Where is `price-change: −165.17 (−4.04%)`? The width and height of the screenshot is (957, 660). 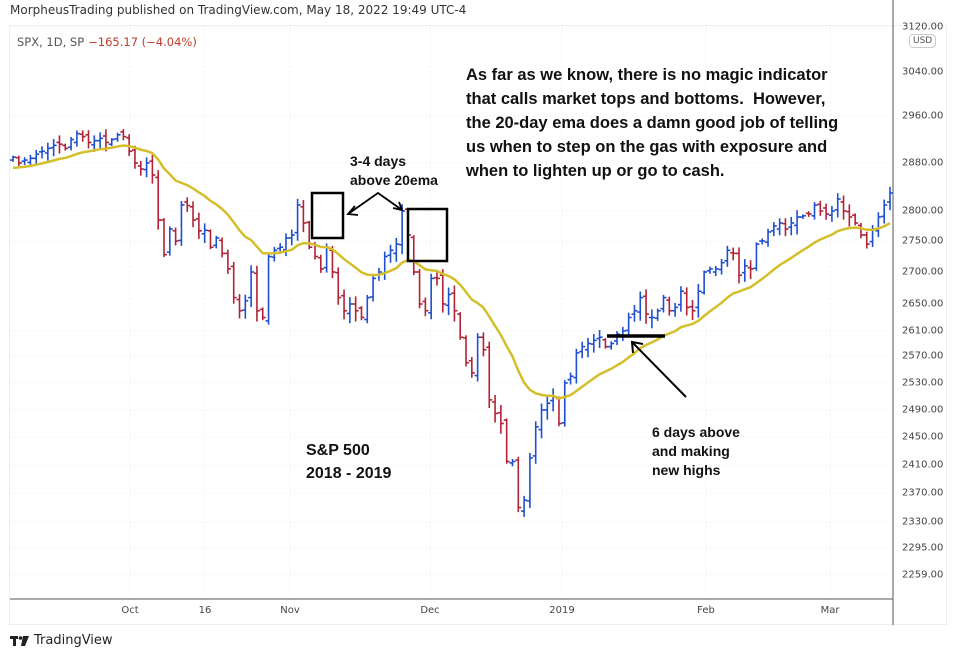 price-change: −165.17 (−4.04%) is located at coordinates (142, 42).